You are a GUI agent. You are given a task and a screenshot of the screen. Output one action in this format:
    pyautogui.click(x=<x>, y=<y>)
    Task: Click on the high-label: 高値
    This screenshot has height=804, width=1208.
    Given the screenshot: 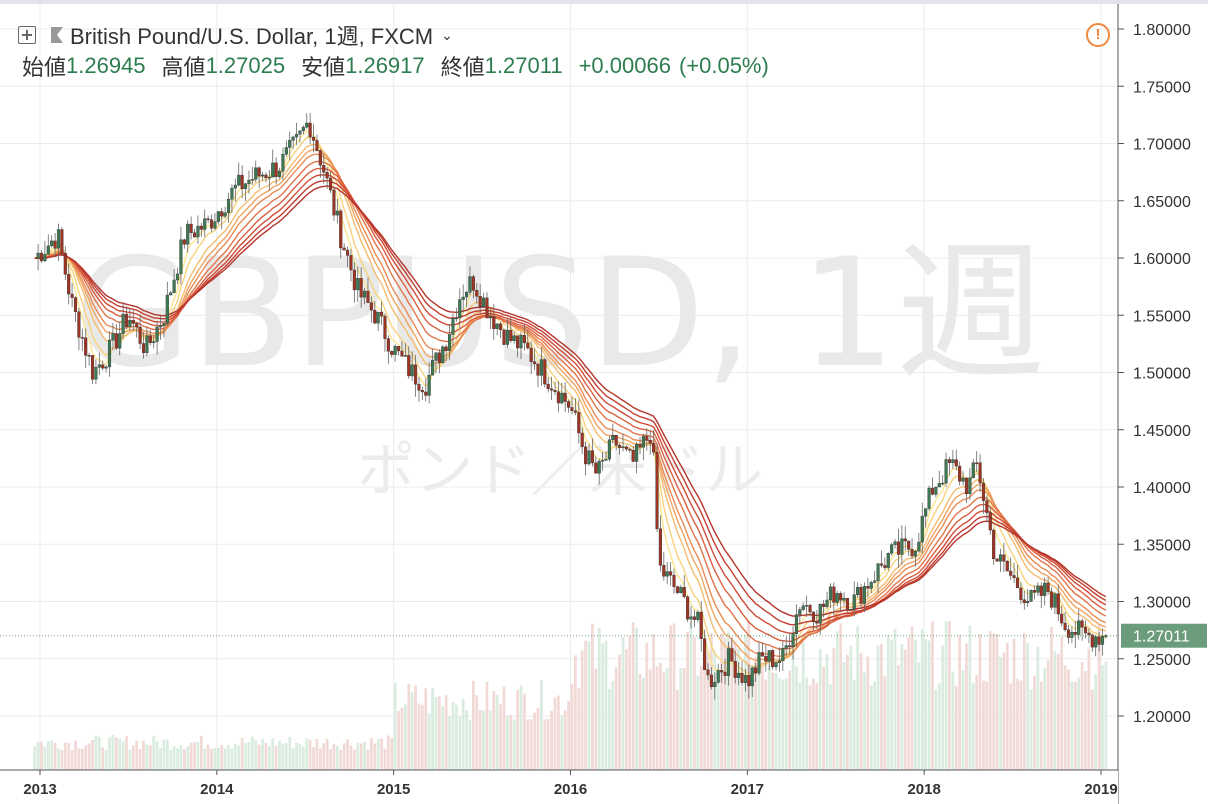 What is the action you would take?
    pyautogui.click(x=183, y=67)
    